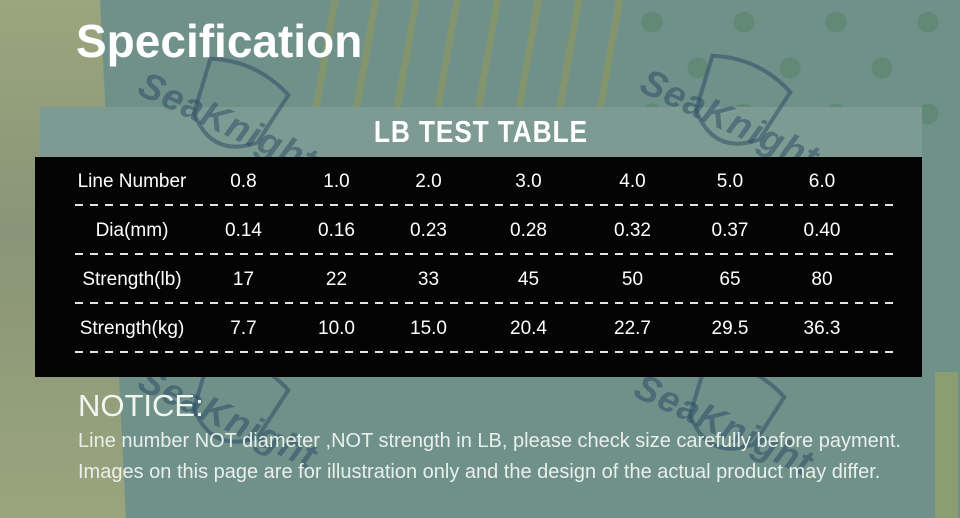 The image size is (960, 518). Describe the element at coordinates (428, 181) in the screenshot. I see `table-cell: 2.0` at that location.